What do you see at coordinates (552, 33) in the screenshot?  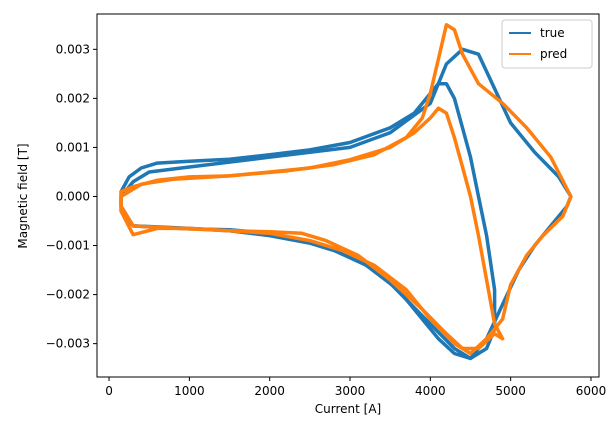 I see `legend-label-true: true` at bounding box center [552, 33].